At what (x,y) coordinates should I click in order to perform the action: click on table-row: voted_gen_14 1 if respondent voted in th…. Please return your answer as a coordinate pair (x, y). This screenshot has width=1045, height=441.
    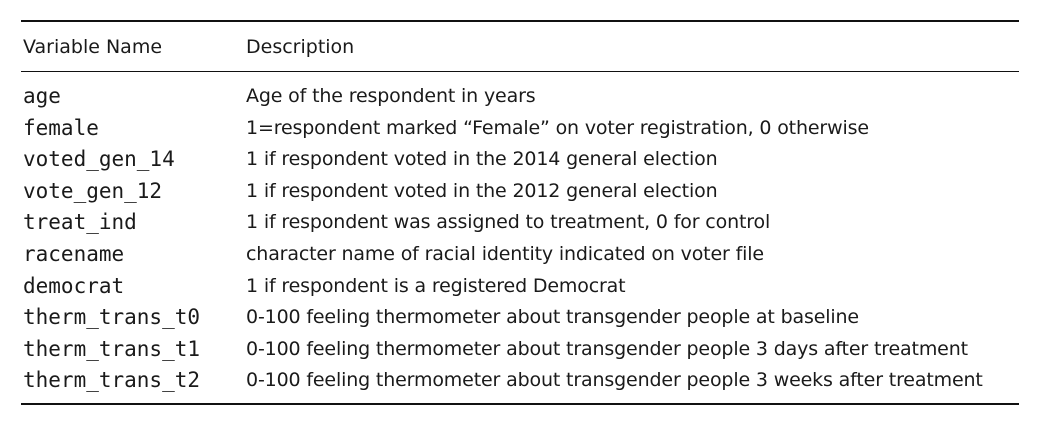
    Looking at the image, I should click on (522, 160).